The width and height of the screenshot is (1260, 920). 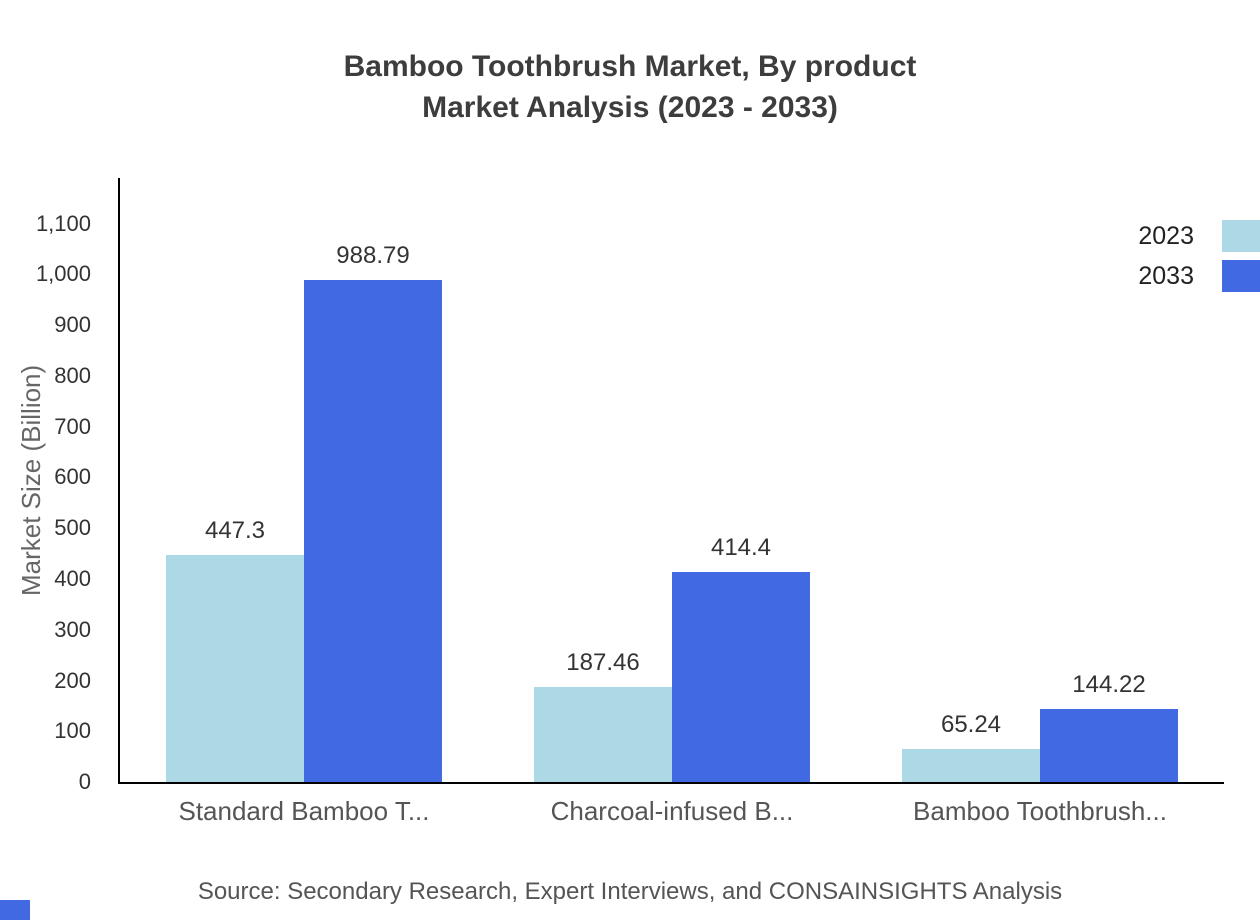 What do you see at coordinates (1166, 235) in the screenshot?
I see `legend-label: 2023` at bounding box center [1166, 235].